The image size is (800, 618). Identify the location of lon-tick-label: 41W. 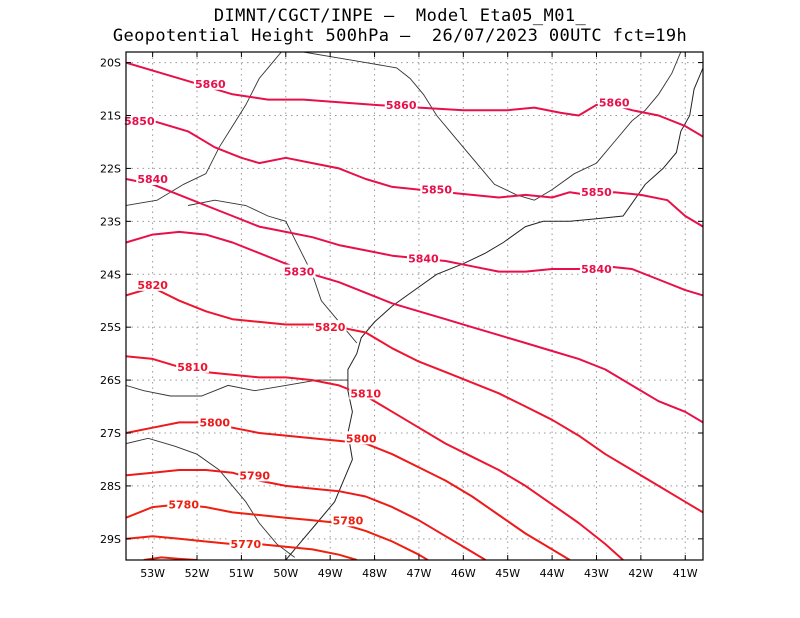
(685, 573).